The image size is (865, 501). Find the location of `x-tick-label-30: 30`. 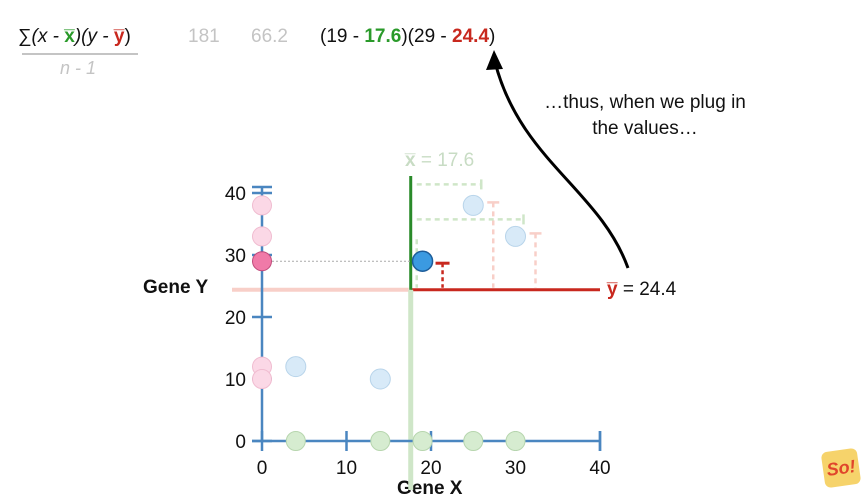

x-tick-label-30: 30 is located at coordinates (515, 468).